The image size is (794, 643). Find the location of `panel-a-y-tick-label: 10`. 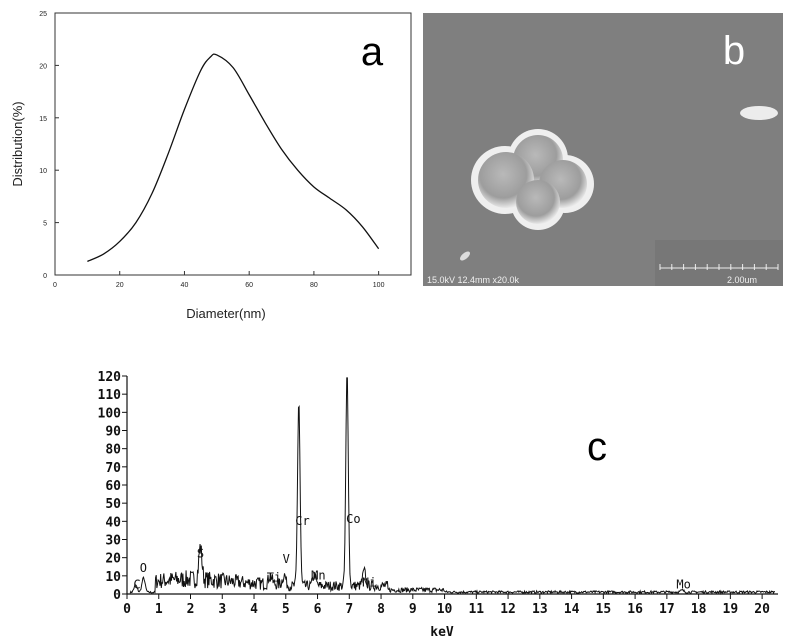

panel-a-y-tick-label: 10 is located at coordinates (43, 171).